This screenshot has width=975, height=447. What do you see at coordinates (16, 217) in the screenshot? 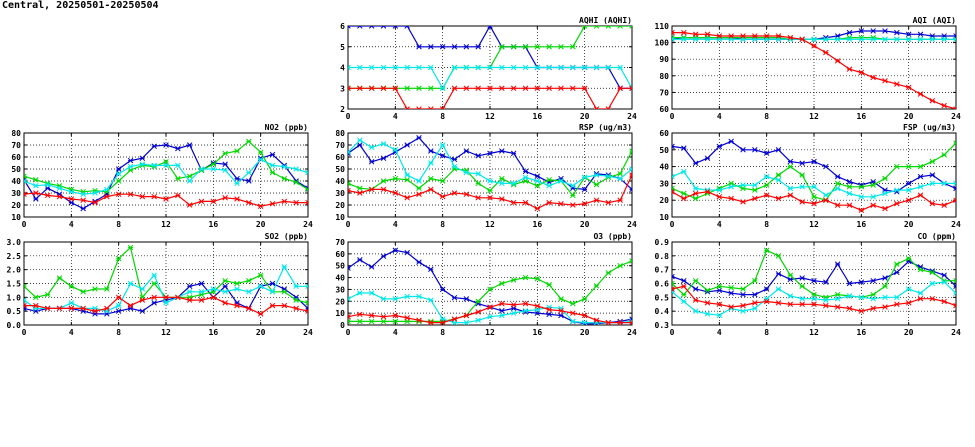
I see `y-tick-label: 10` at bounding box center [16, 217].